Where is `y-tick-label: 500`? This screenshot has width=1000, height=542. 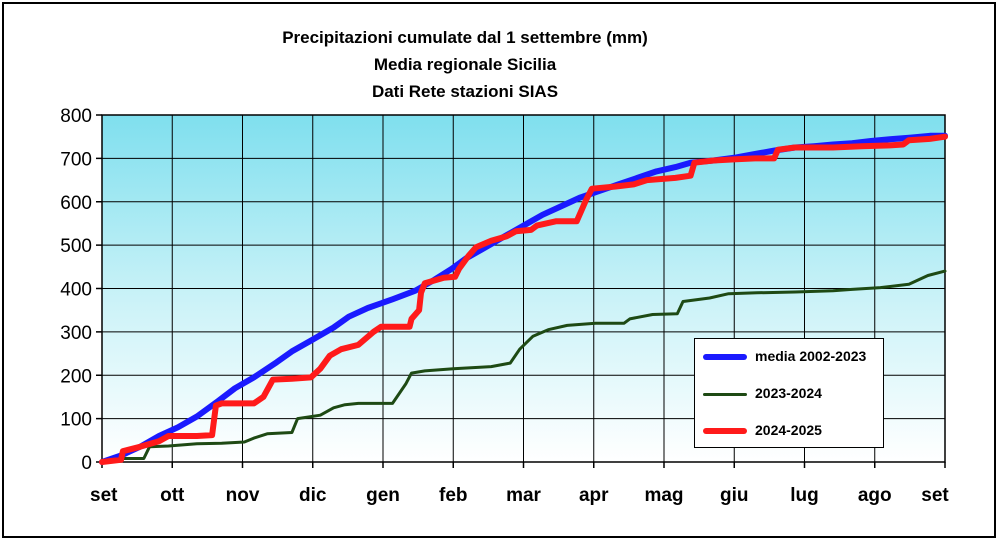 y-tick-label: 500 is located at coordinates (76, 246).